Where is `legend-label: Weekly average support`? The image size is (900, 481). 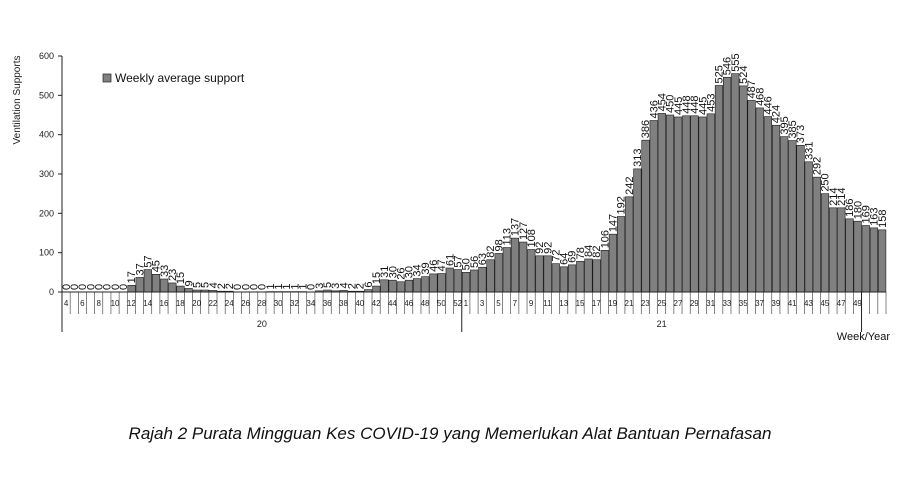 legend-label: Weekly average support is located at coordinates (180, 78).